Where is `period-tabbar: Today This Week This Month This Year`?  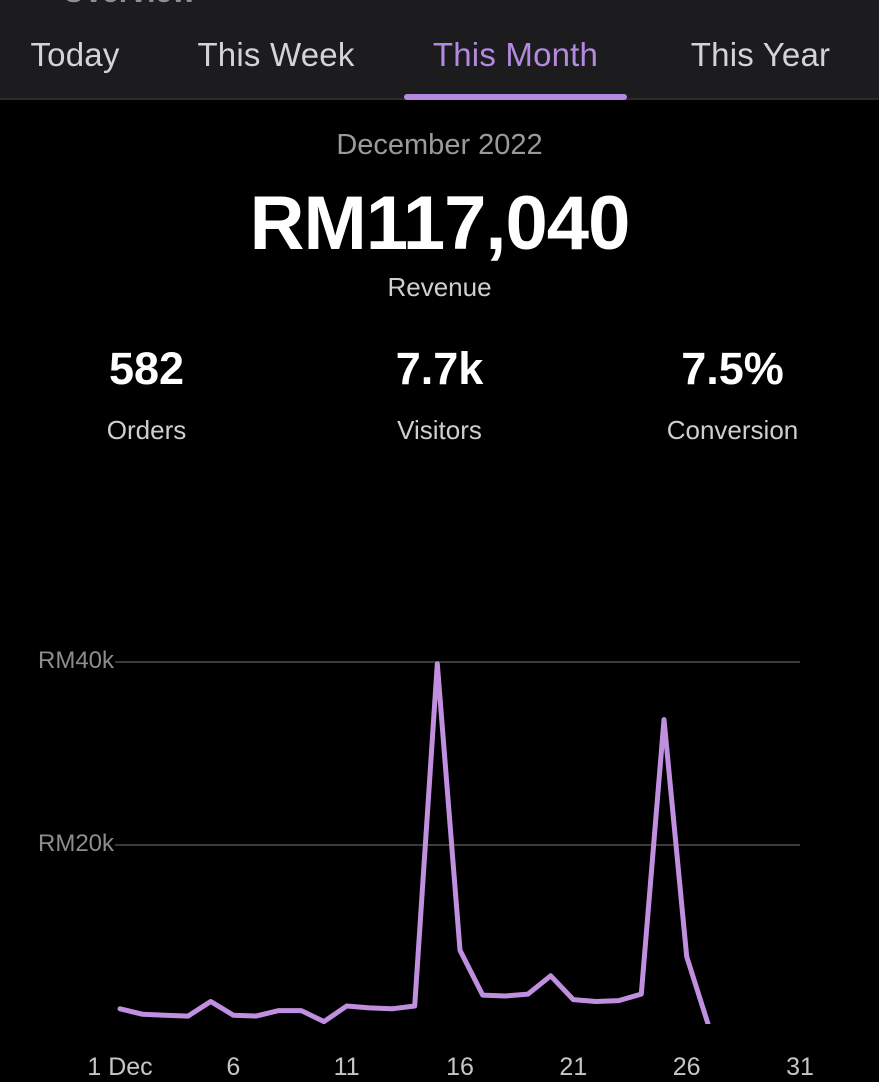
period-tabbar: Today This Week This Month This Year is located at coordinates (439, 55).